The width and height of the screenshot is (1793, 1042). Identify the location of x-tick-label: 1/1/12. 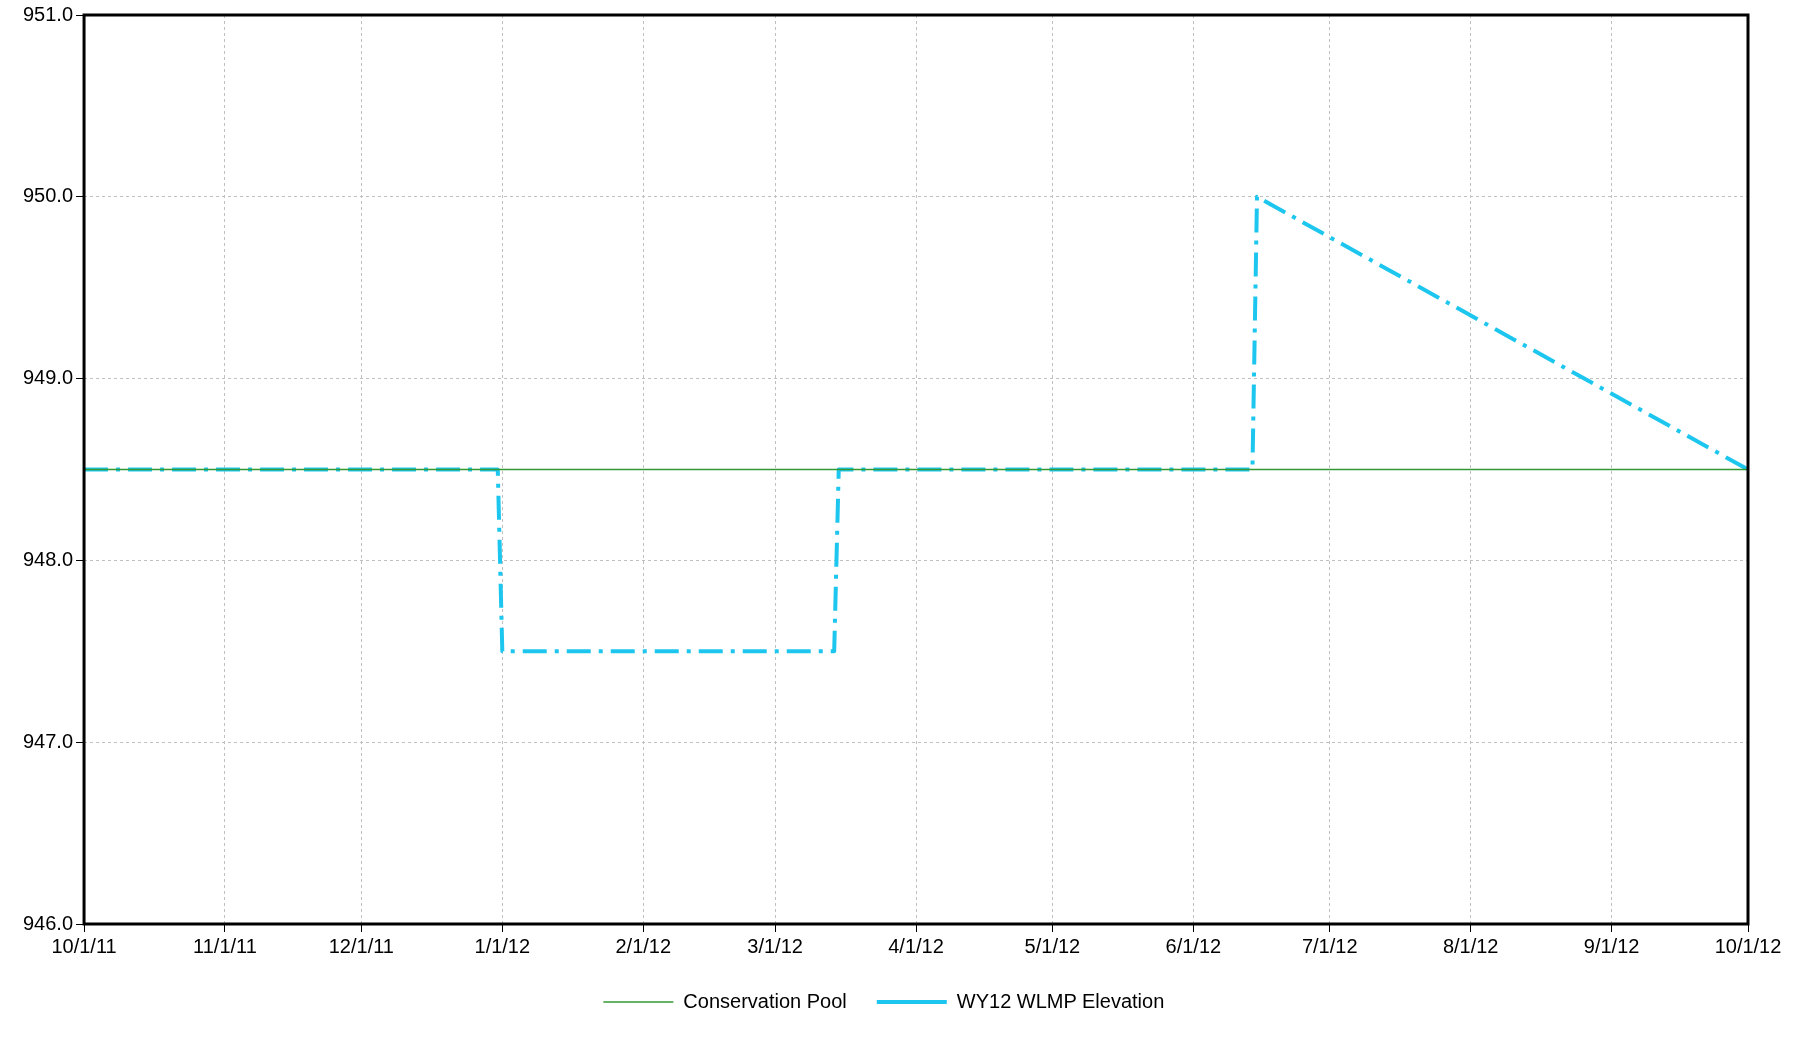
(502, 945).